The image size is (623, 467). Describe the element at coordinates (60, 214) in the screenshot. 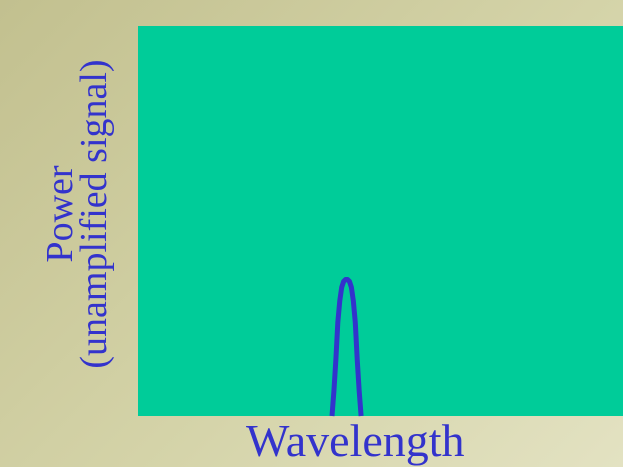

I see `y-axis-label-line-1: Power` at that location.